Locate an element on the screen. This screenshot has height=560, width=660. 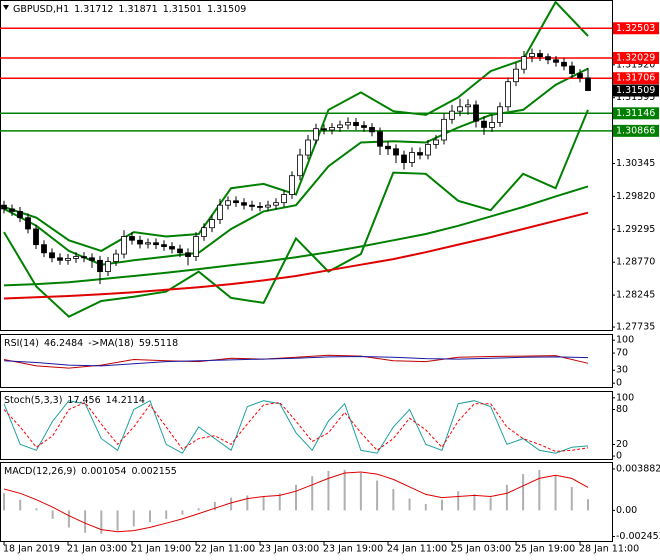
stoch-pane-frame is located at coordinates (306, 425).